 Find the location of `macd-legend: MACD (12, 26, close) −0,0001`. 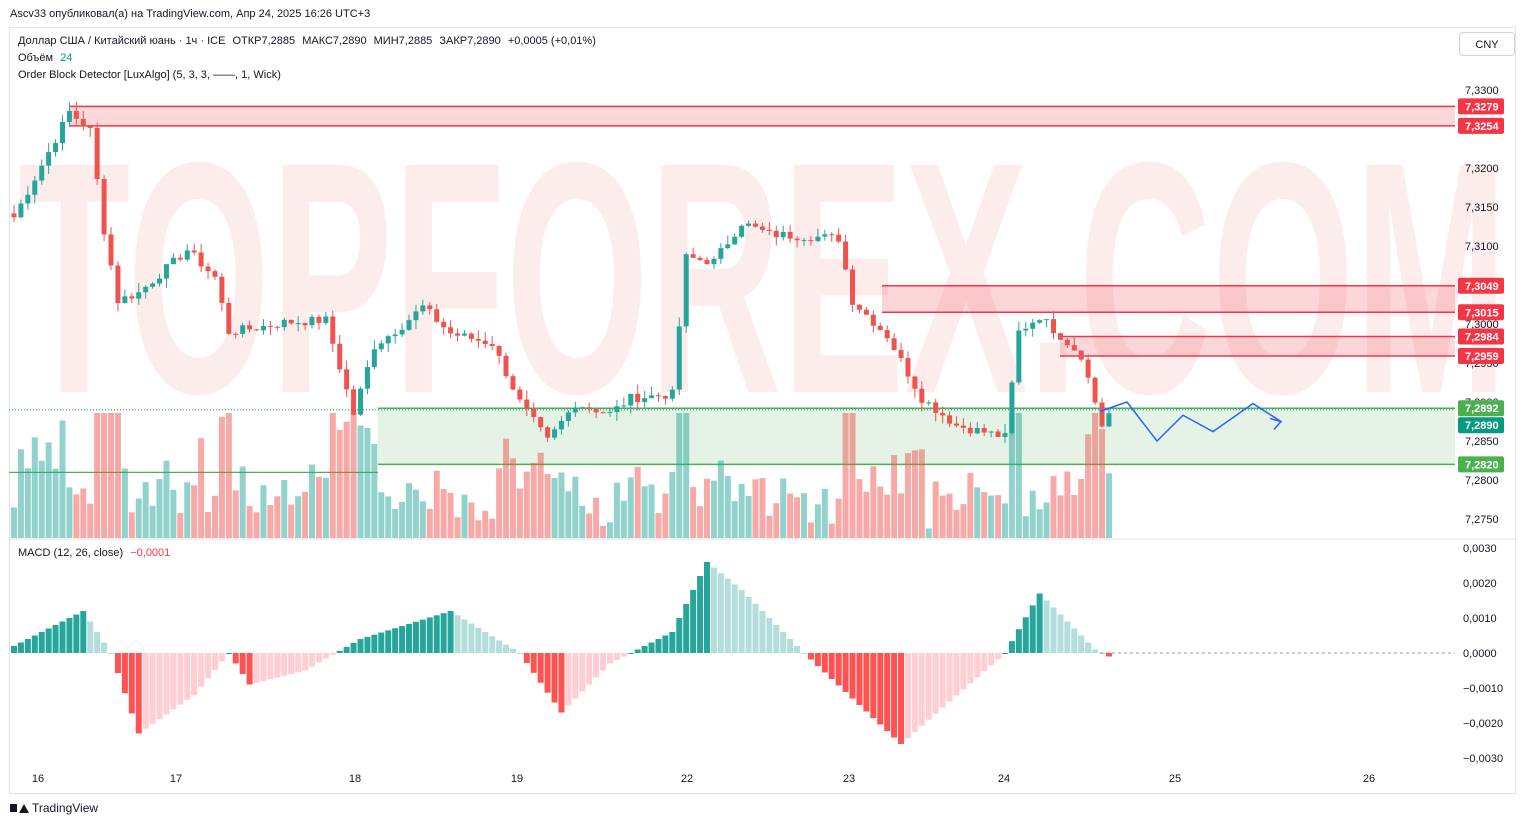

macd-legend: MACD (12, 26, close) −0,0001 is located at coordinates (94, 553).